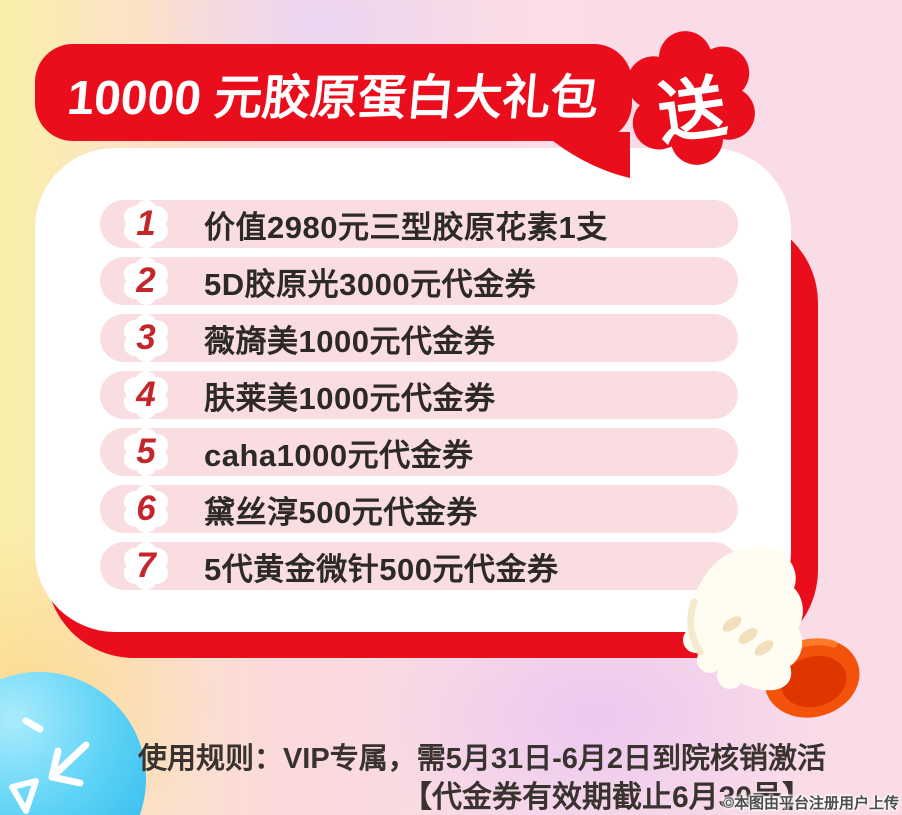 The height and width of the screenshot is (815, 902). I want to click on title-banner: 10000 元胶原蛋白大礼包, so click(333, 92).